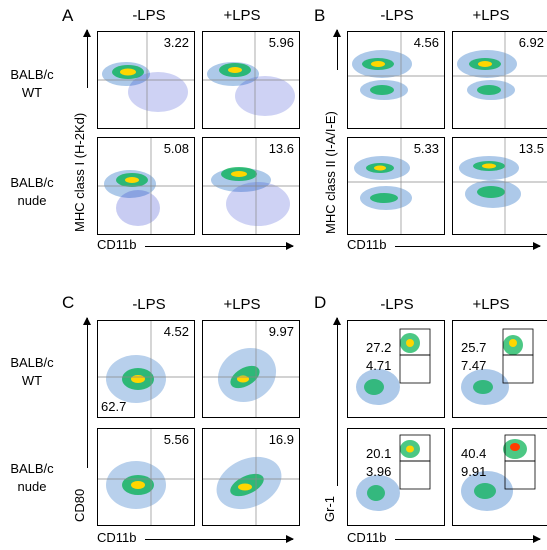  Describe the element at coordinates (474, 347) in the screenshot. I see `gate-value-upper: 25.7` at that location.